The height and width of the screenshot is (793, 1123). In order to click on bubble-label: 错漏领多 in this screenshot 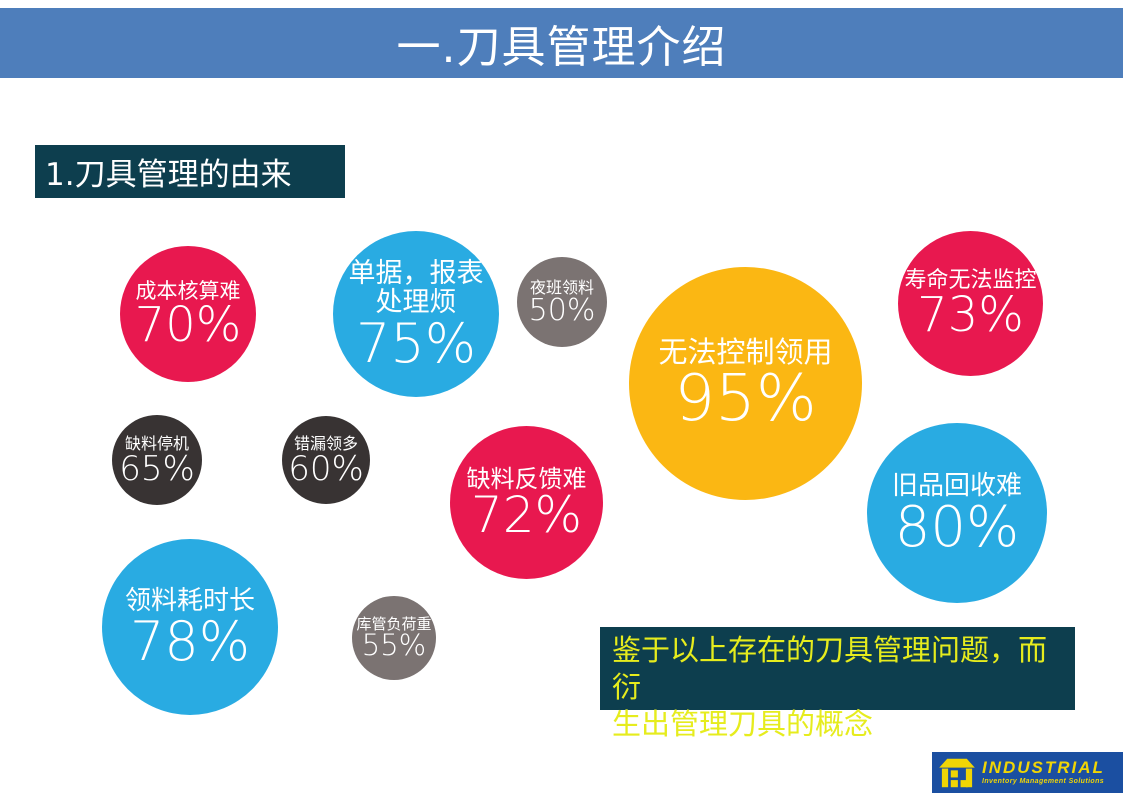, I will do `click(325, 444)`.